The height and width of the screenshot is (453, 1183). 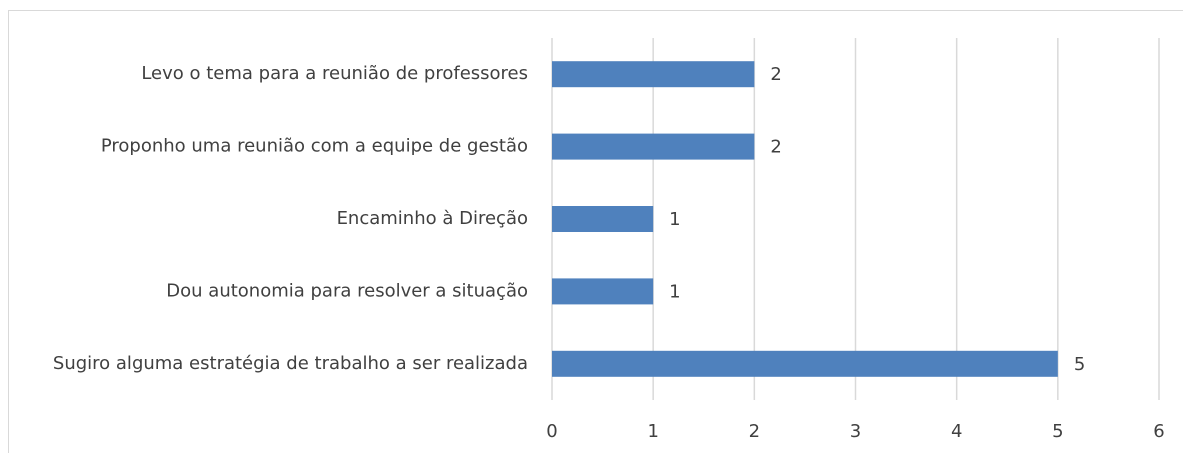 I want to click on x-tick-label: 4, so click(x=956, y=431).